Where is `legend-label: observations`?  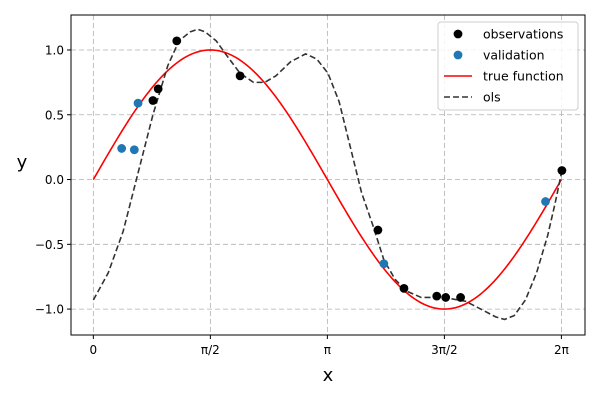
legend-label: observations is located at coordinates (523, 34).